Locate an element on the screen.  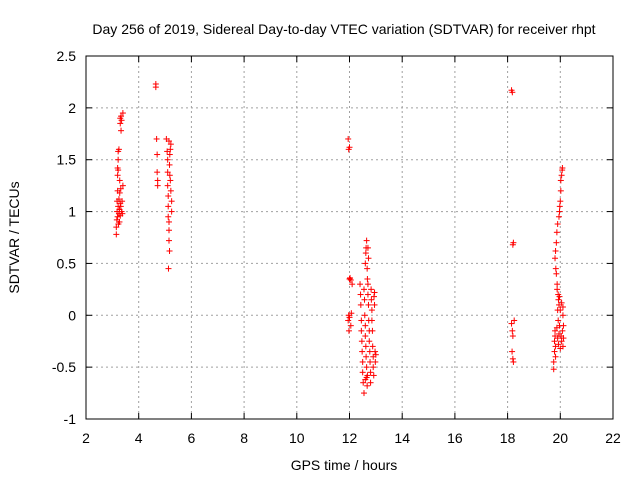
x-tick-label: 10 is located at coordinates (297, 438).